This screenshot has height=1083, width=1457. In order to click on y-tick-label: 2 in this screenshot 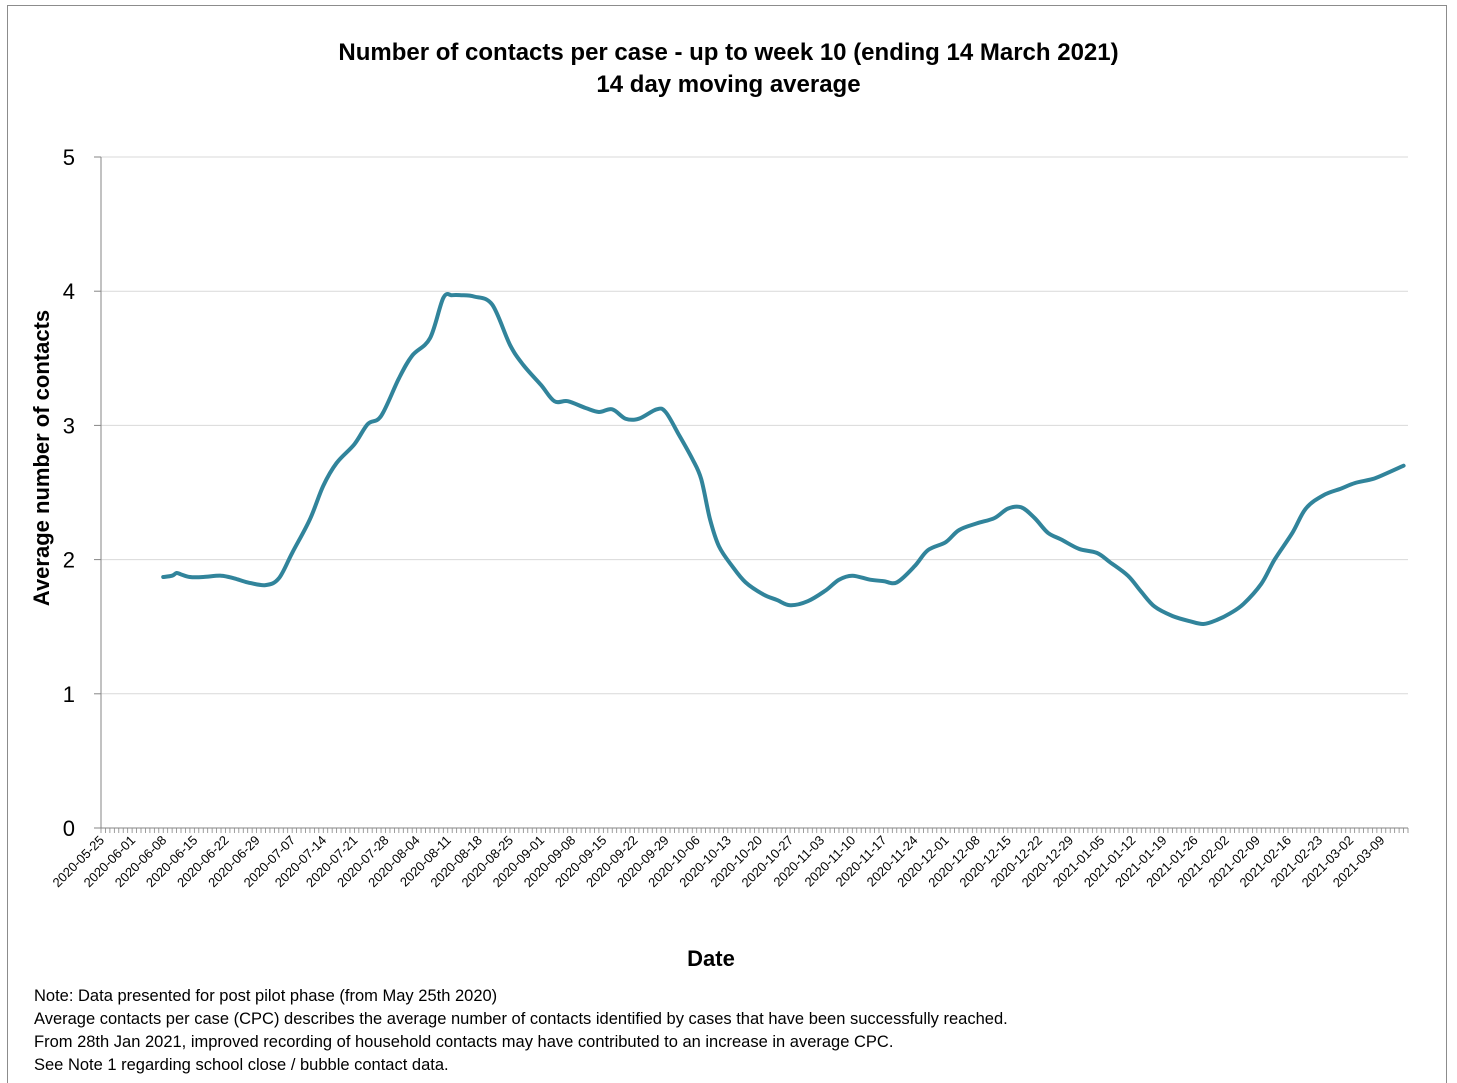, I will do `click(69, 560)`.